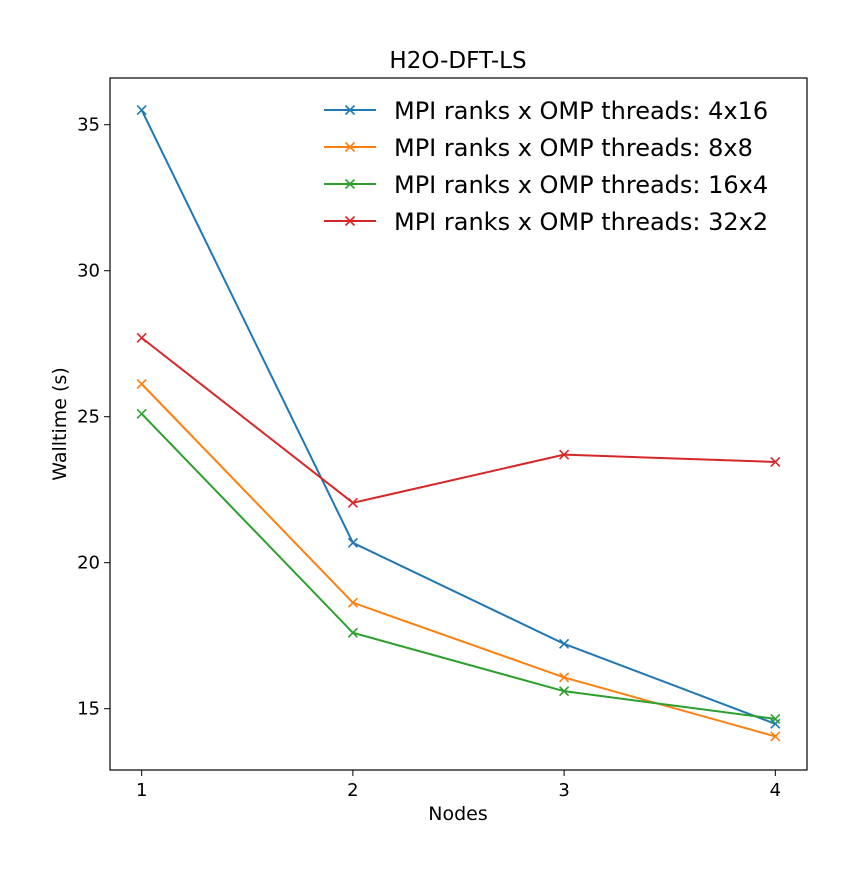 The image size is (856, 873). What do you see at coordinates (775, 790) in the screenshot?
I see `x-tick-label: 4` at bounding box center [775, 790].